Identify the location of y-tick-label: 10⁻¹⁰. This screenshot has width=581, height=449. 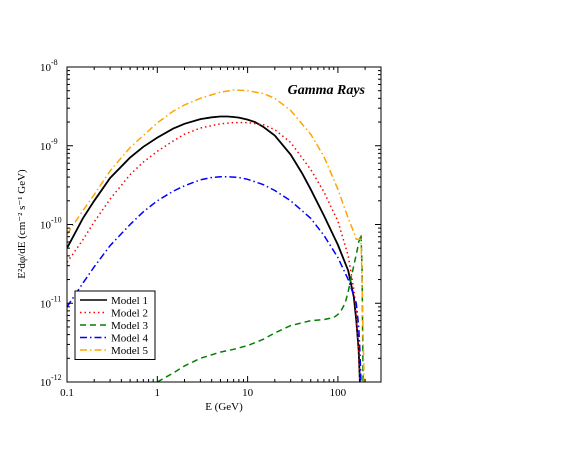
(51, 224).